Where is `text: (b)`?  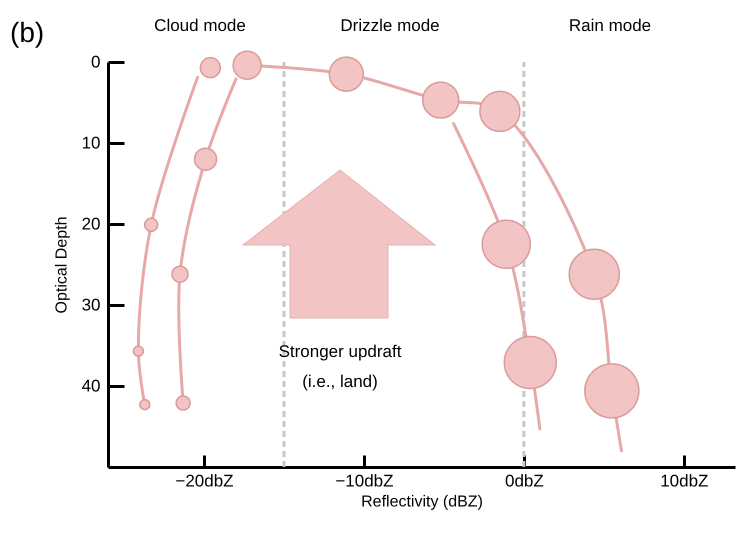
text: (b) is located at coordinates (27, 32).